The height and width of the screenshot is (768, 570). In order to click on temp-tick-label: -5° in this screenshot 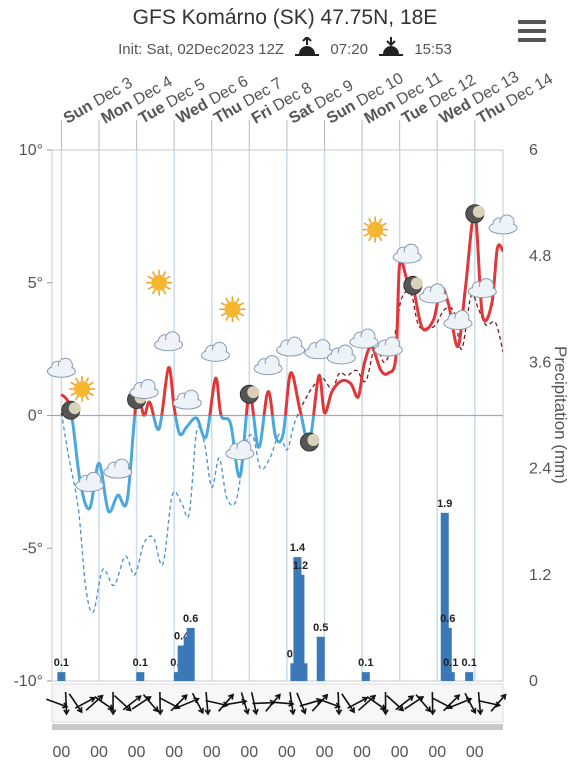, I will do `click(32, 548)`.